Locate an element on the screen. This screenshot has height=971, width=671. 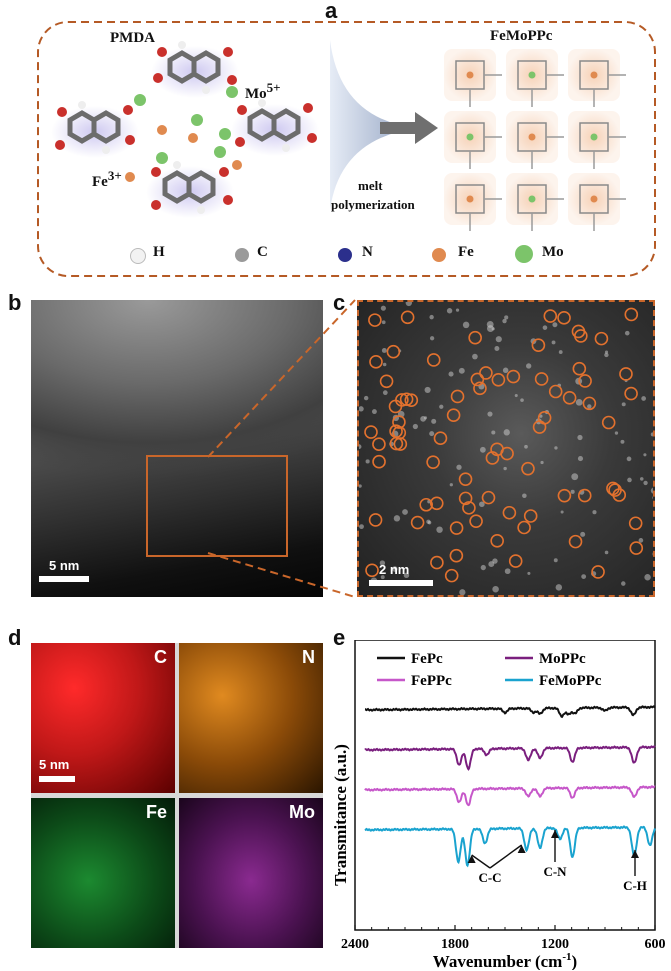
panel-c-letter: c is located at coordinates (339, 302).